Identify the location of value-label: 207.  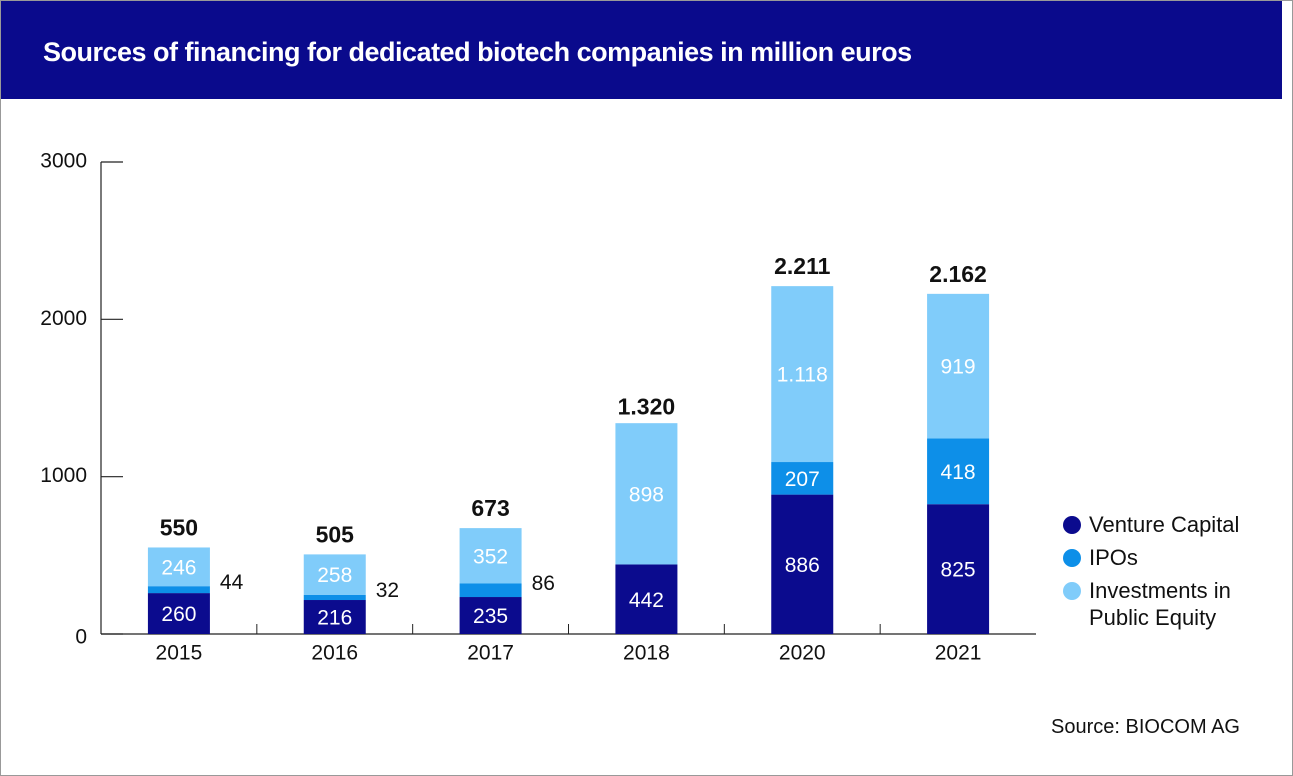
(802, 479).